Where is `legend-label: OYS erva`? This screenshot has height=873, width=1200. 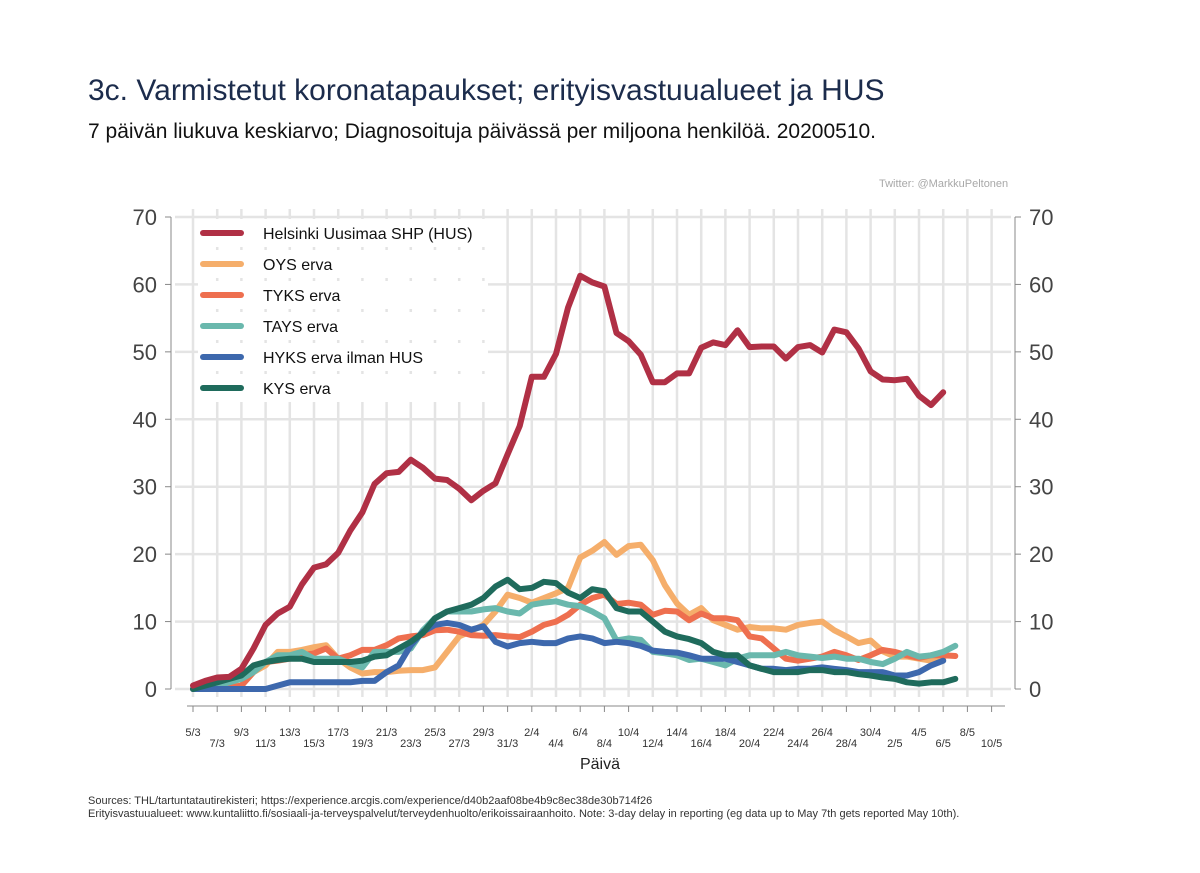
legend-label: OYS erva is located at coordinates (297, 265).